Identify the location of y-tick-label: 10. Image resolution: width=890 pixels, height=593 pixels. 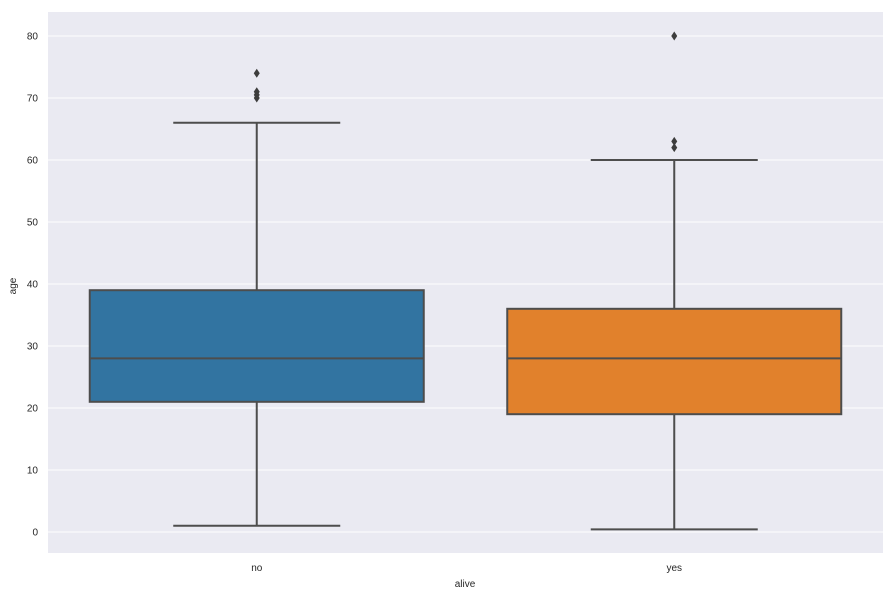
(33, 471).